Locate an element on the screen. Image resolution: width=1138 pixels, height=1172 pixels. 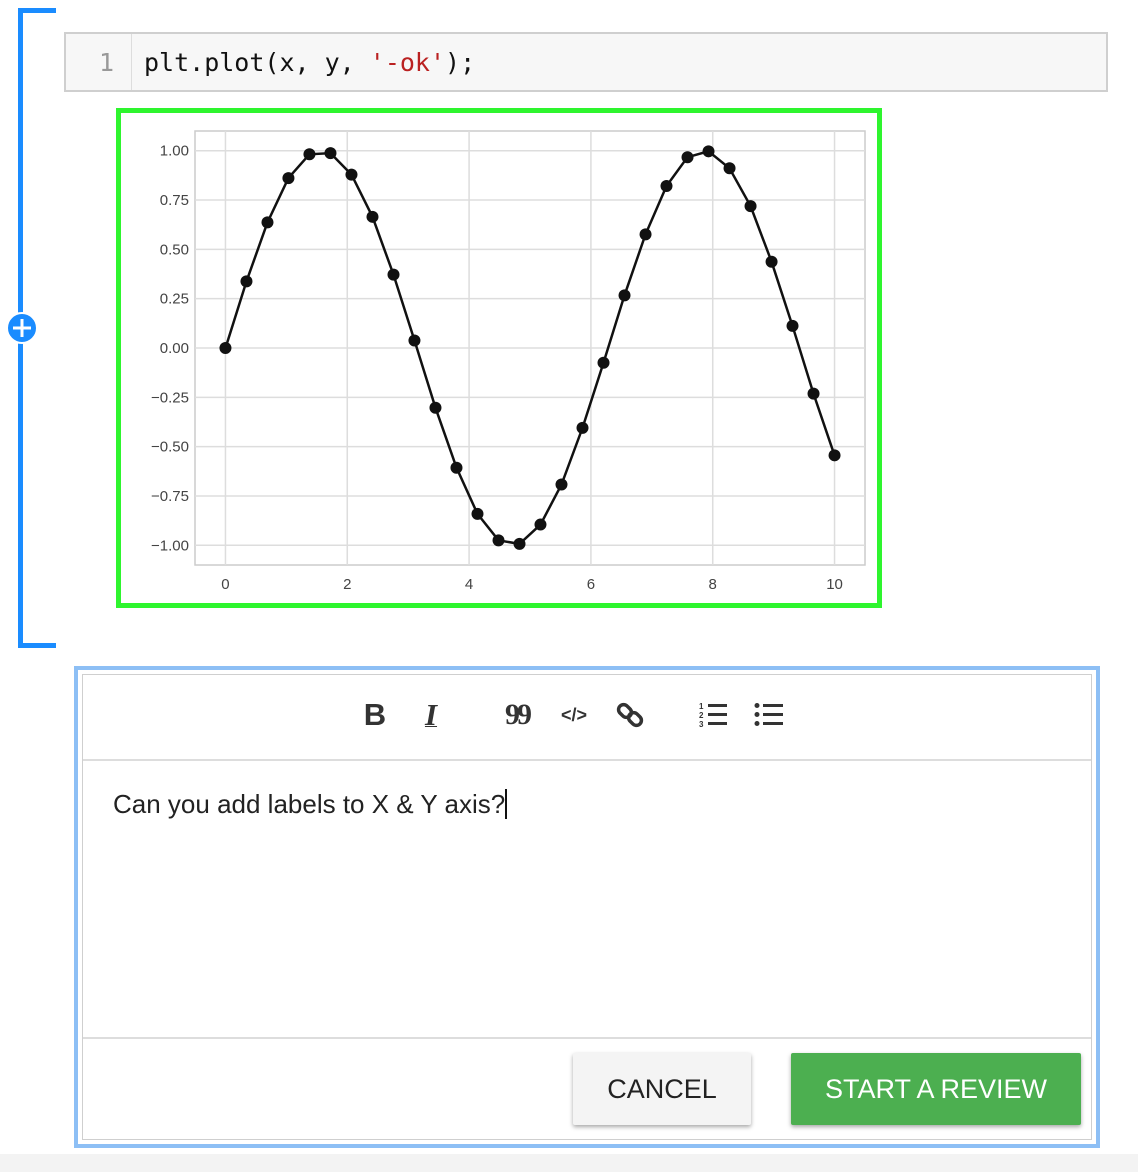
y-tick-label: −0.25 is located at coordinates (170, 397).